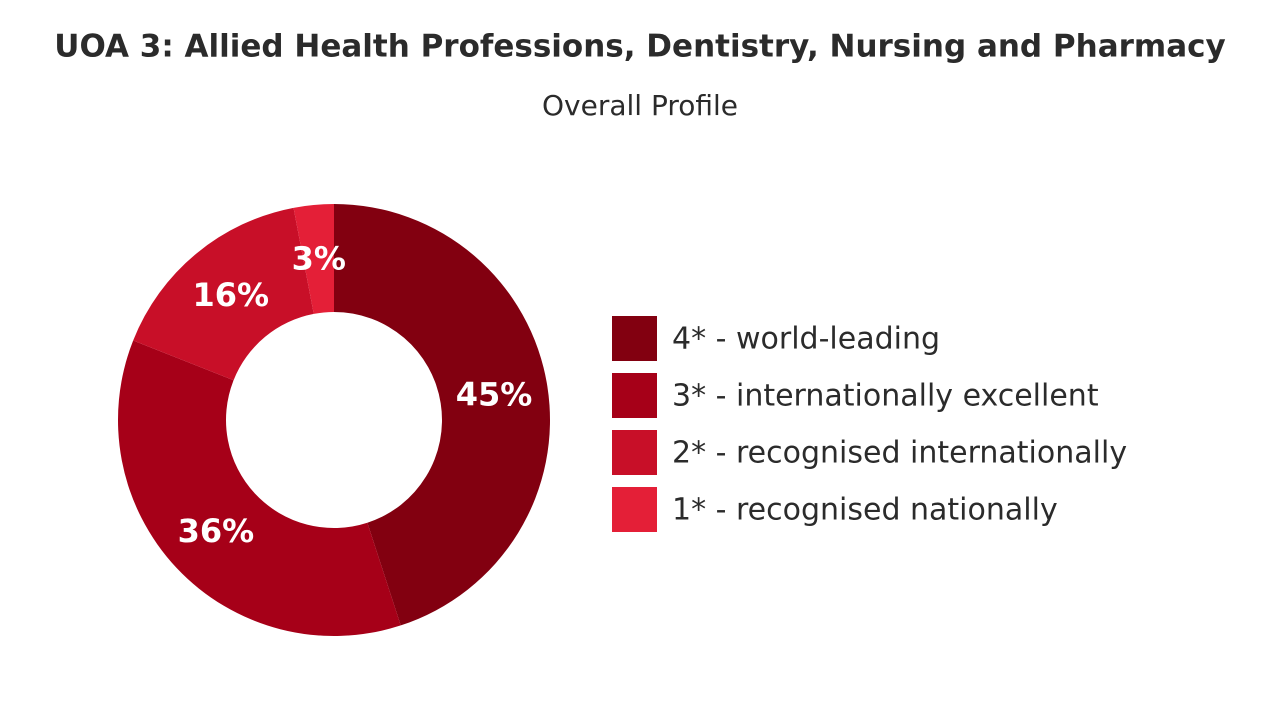 Image resolution: width=1280 pixels, height=720 pixels. What do you see at coordinates (806, 339) in the screenshot?
I see `legend-label: 4* - world-leading` at bounding box center [806, 339].